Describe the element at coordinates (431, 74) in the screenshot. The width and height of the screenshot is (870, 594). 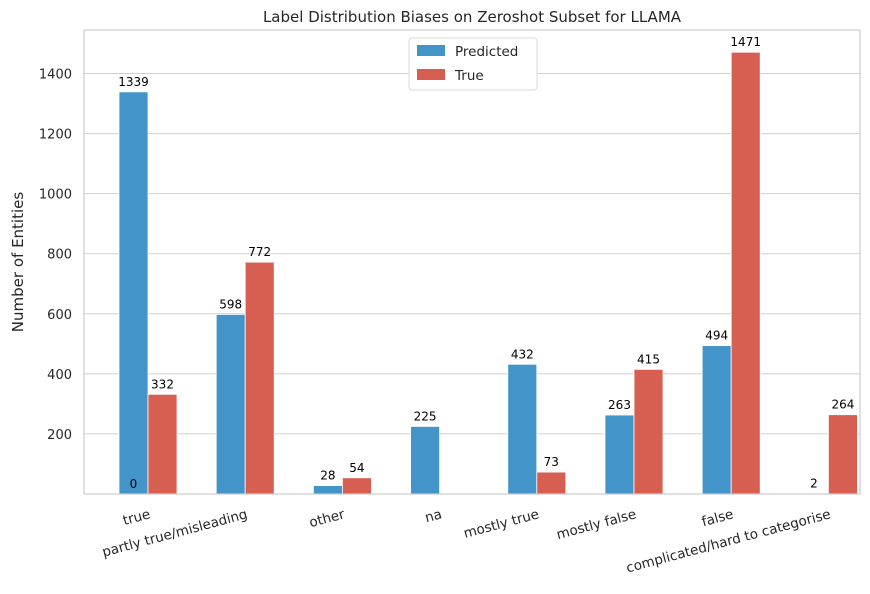
I see `legend-swatch-true` at that location.